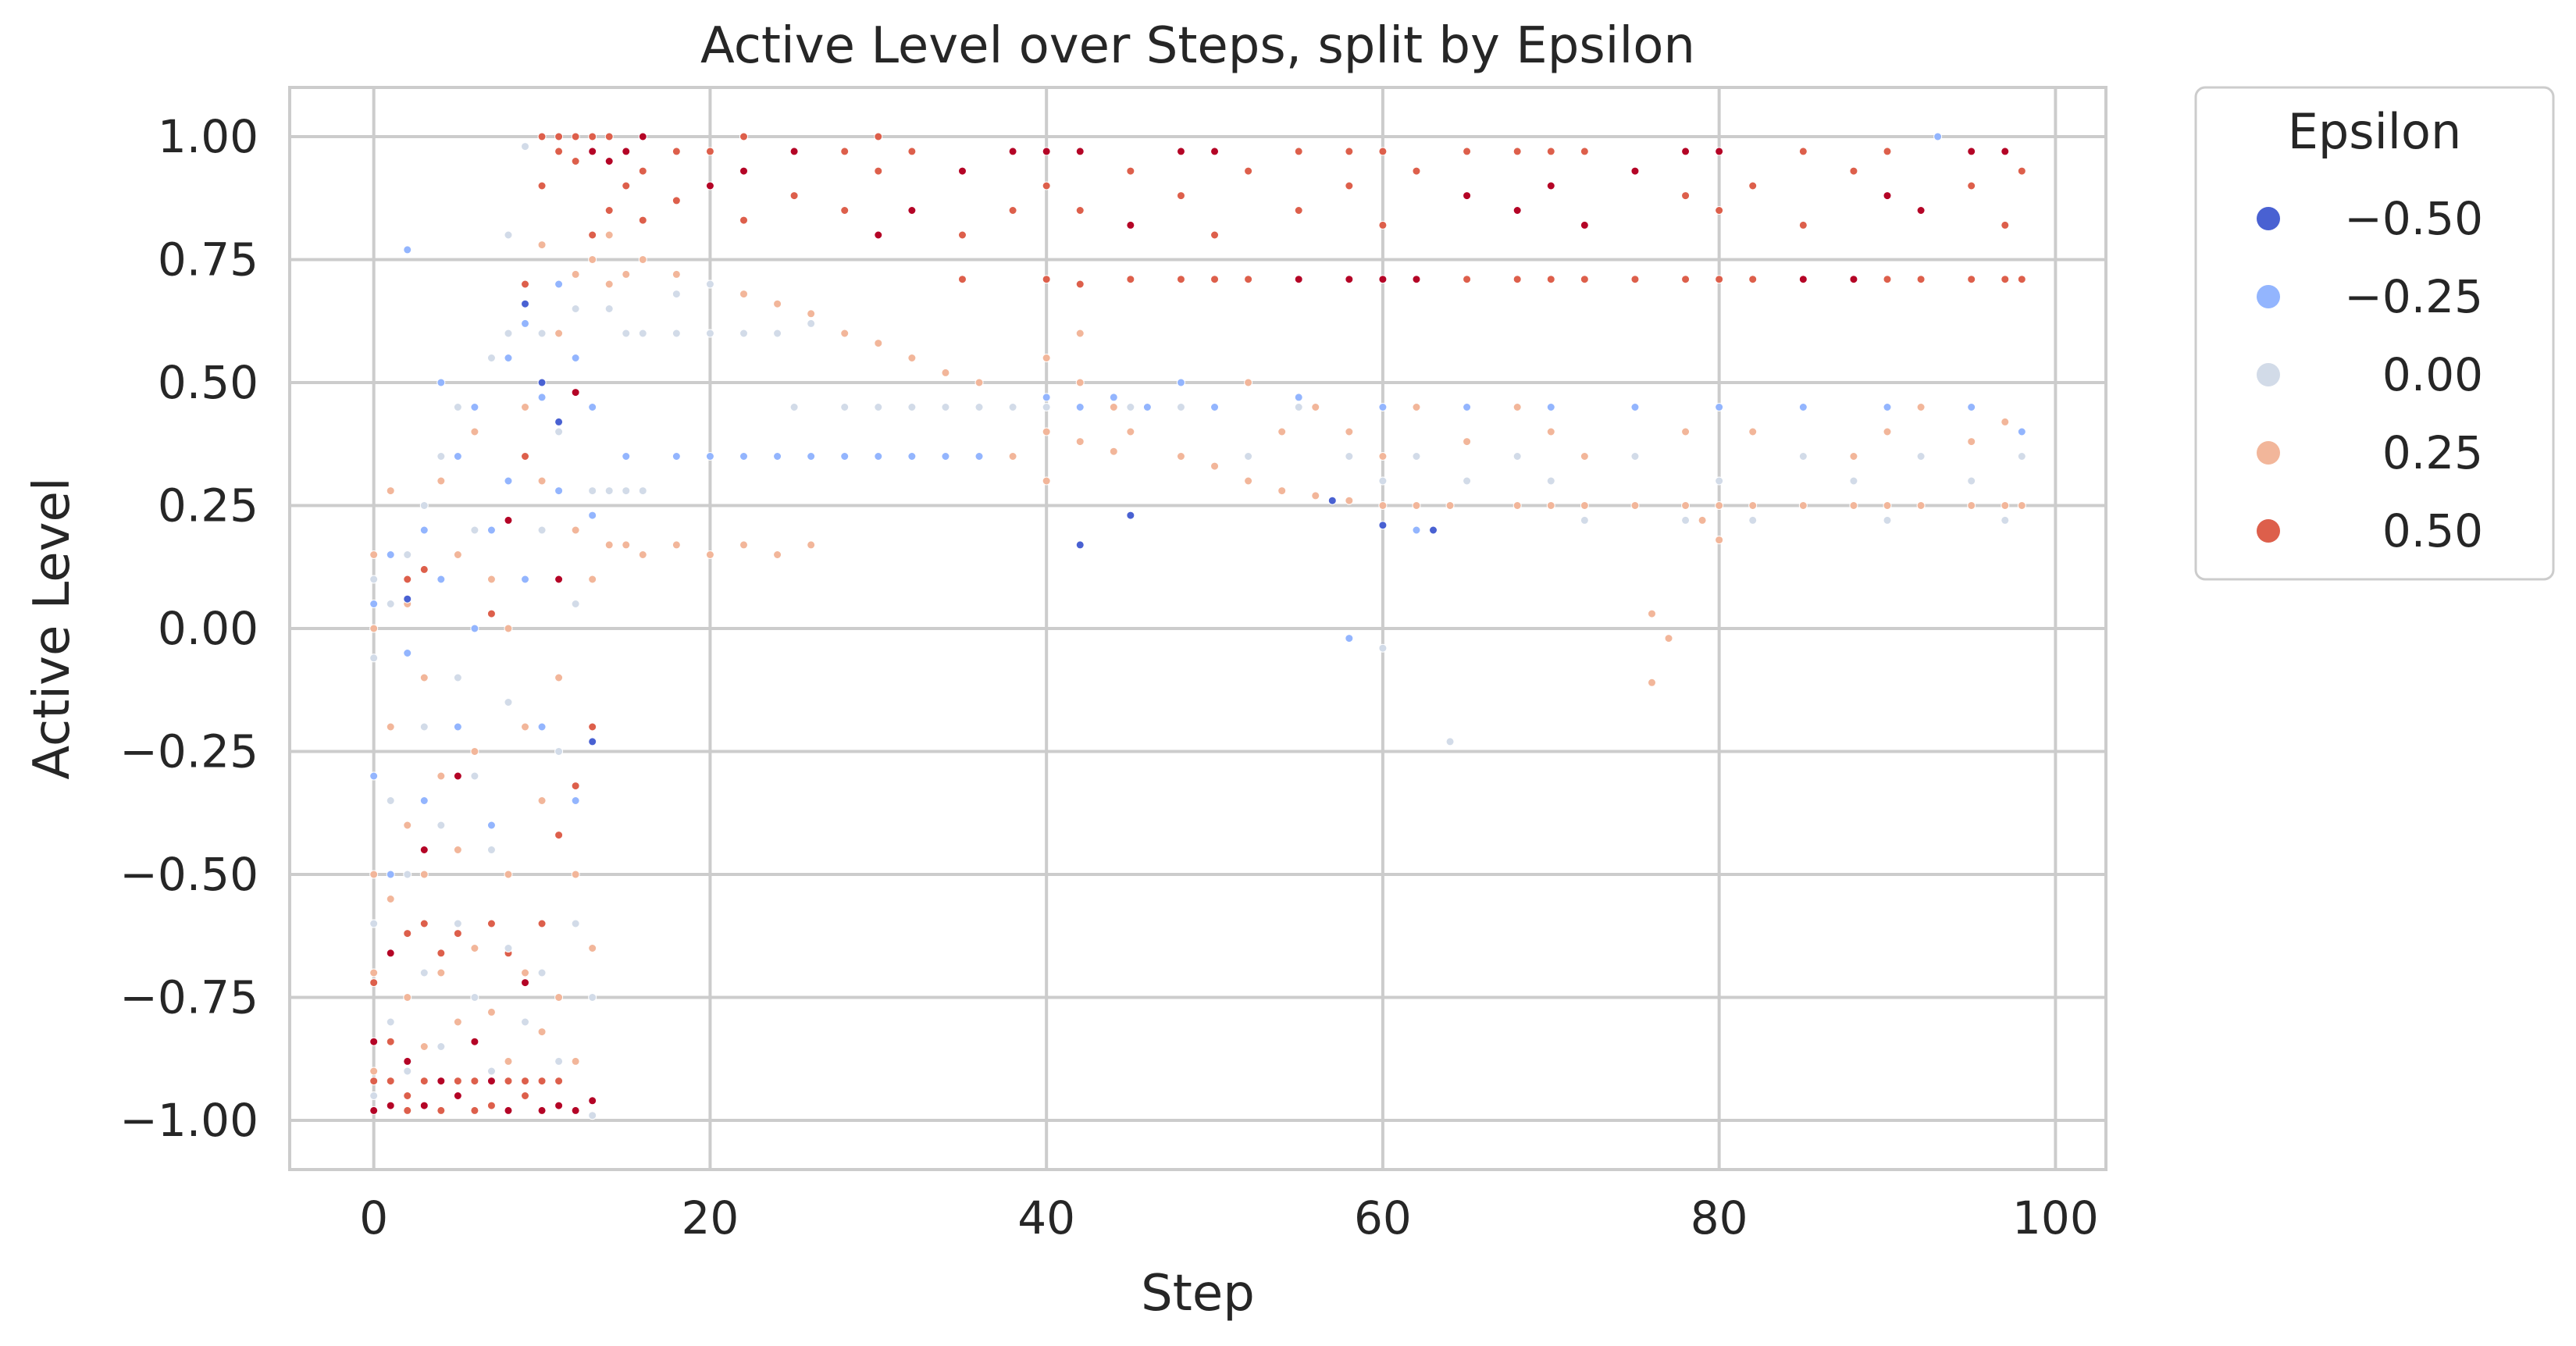  Describe the element at coordinates (208, 260) in the screenshot. I see `y-tick-label: 0.75` at that location.